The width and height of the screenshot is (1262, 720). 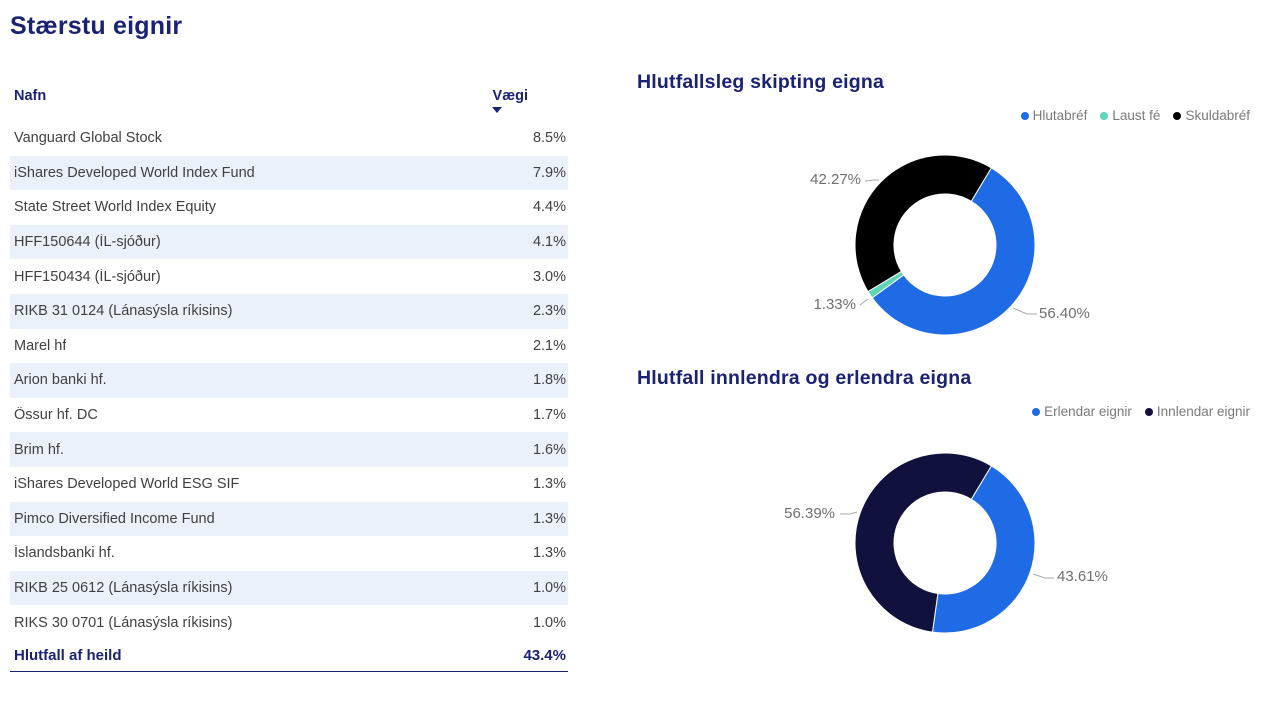 I want to click on legend-label: Erlendar eignir, so click(x=1088, y=411).